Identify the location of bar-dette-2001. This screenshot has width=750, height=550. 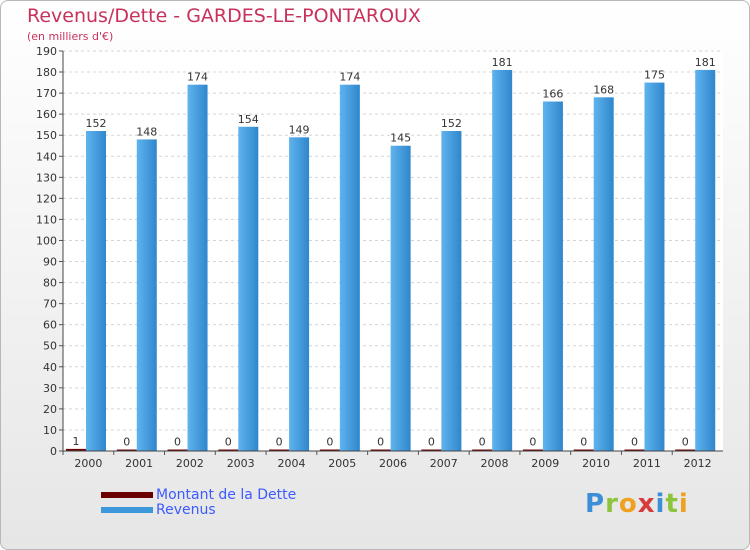
(126, 450).